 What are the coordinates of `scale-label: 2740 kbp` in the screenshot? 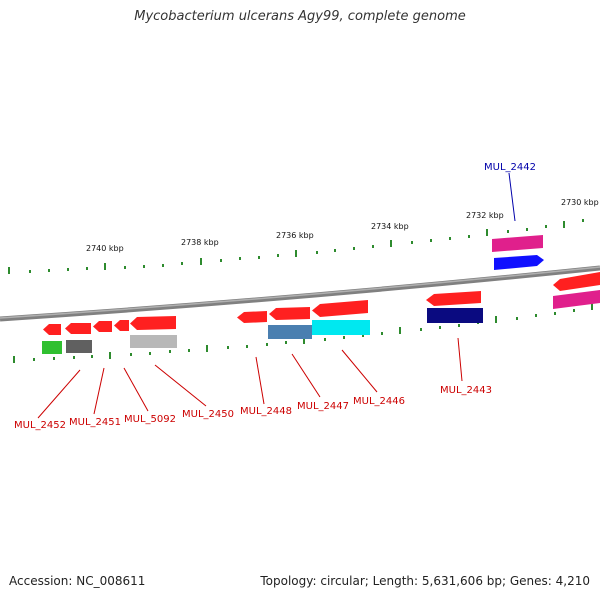 It's located at (105, 248).